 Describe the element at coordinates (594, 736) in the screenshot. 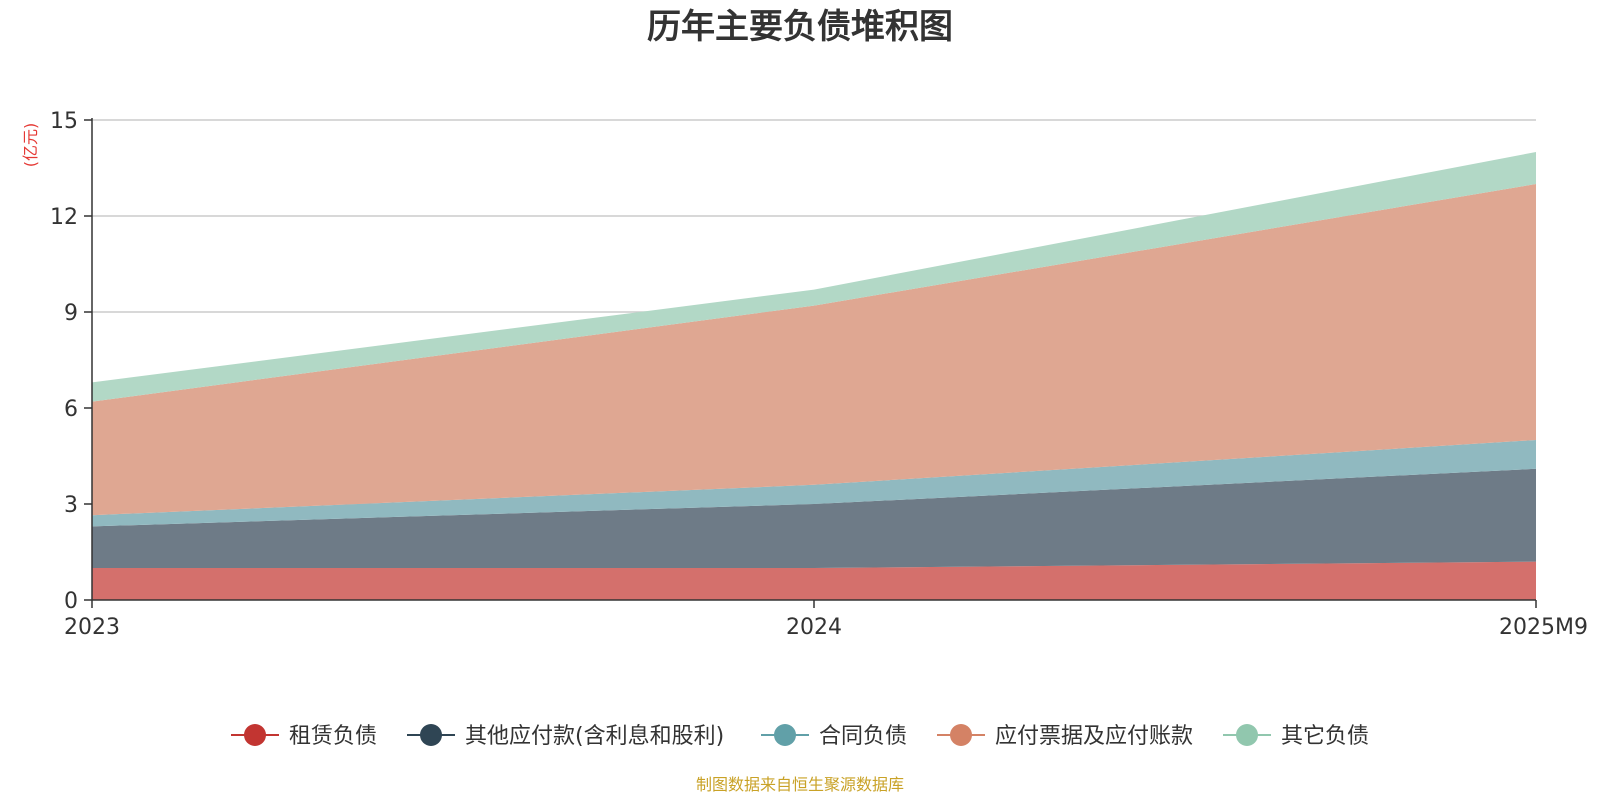

I see `legend-label: 其他应付款(含利息和股利)` at that location.